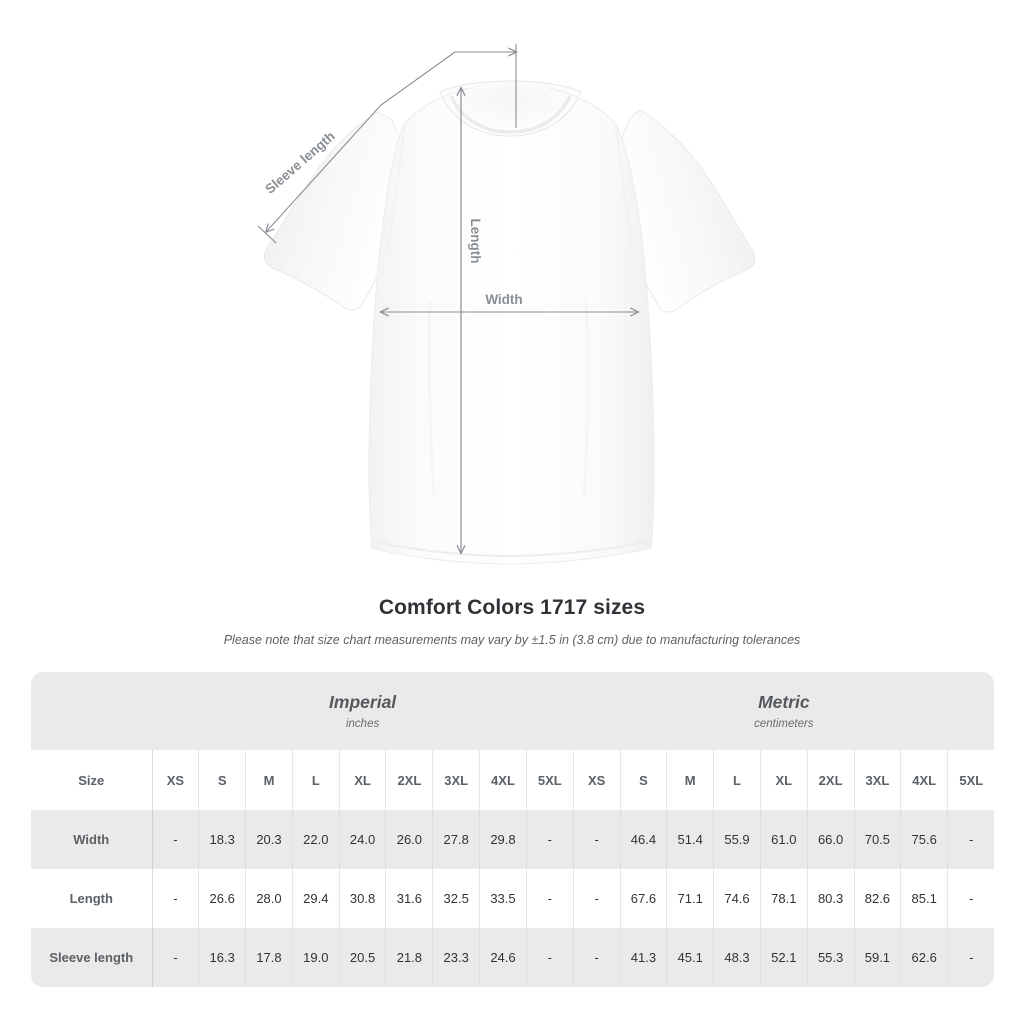 The image size is (1024, 1024). I want to click on cell-sleeve-length-metric-S: 41.3, so click(644, 957).